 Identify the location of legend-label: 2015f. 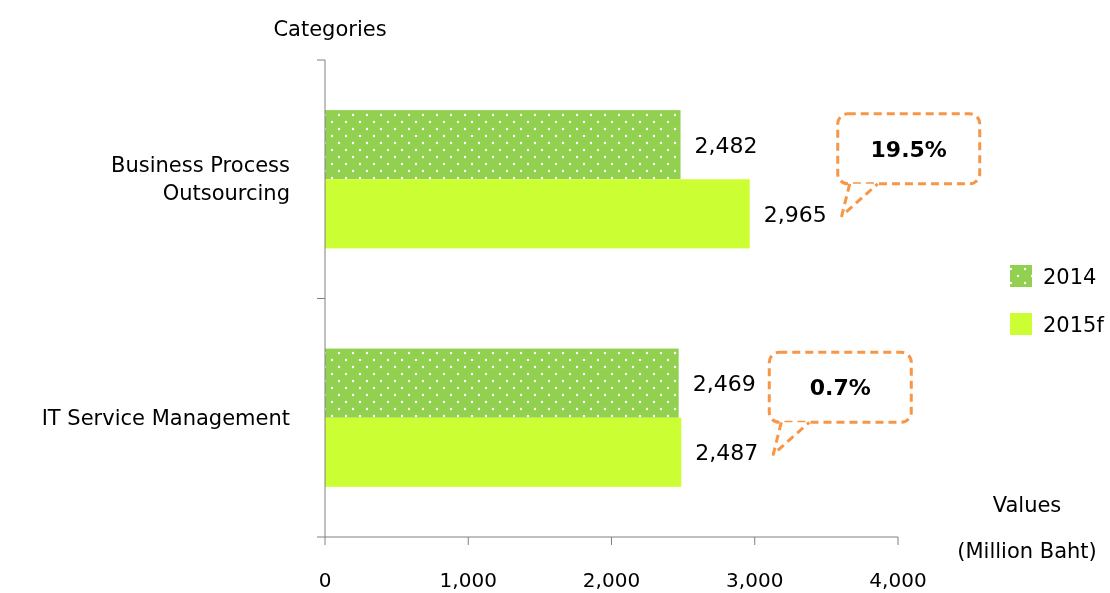
(1074, 325).